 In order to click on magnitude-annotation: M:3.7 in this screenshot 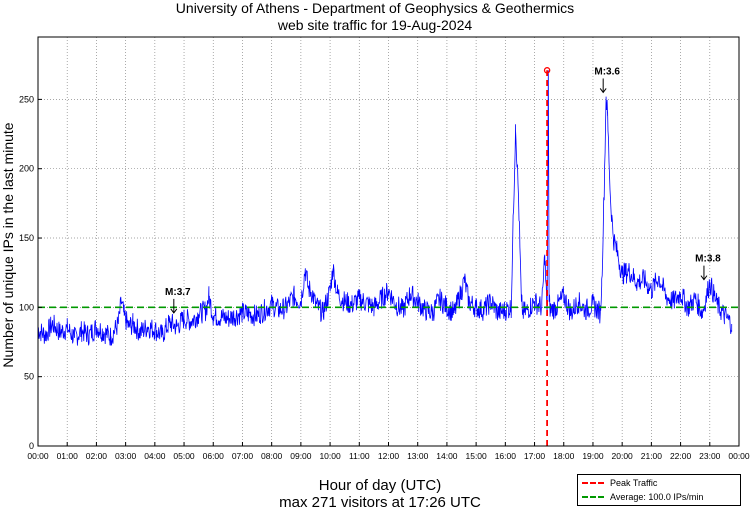, I will do `click(178, 292)`.